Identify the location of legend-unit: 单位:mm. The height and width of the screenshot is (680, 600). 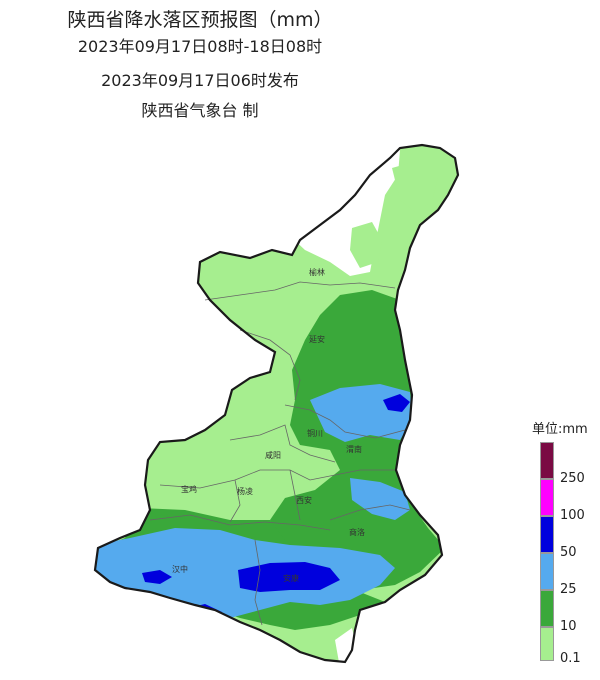
(560, 429).